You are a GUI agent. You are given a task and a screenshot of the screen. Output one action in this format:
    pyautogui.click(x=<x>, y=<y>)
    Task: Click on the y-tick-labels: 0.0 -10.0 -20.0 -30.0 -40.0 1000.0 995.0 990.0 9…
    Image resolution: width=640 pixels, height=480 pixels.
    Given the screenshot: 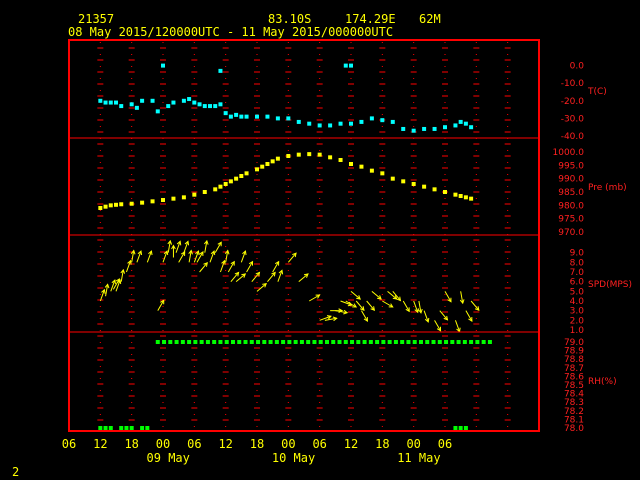 What is the action you would take?
    pyautogui.click(x=569, y=248)
    